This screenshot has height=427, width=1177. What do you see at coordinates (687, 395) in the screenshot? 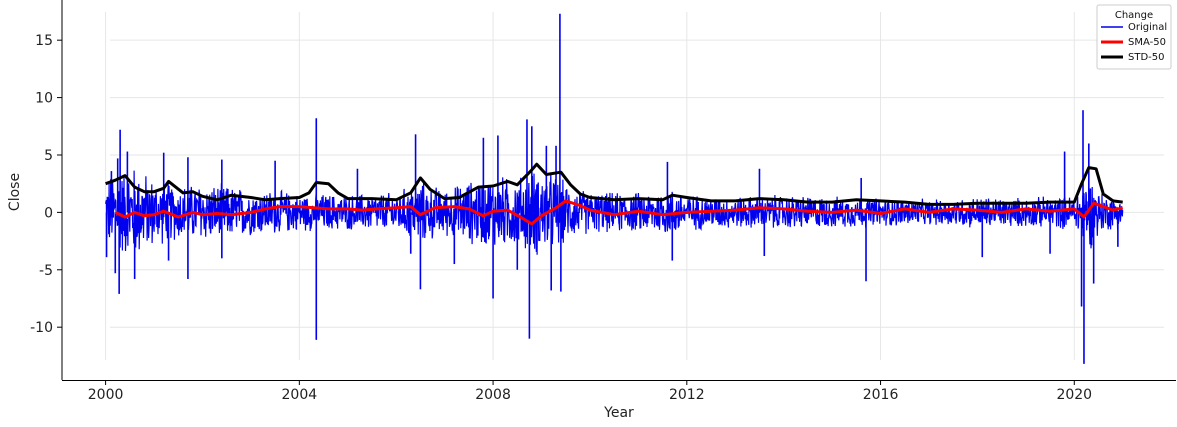
I see `x-tick-label: 2012` at bounding box center [687, 395].